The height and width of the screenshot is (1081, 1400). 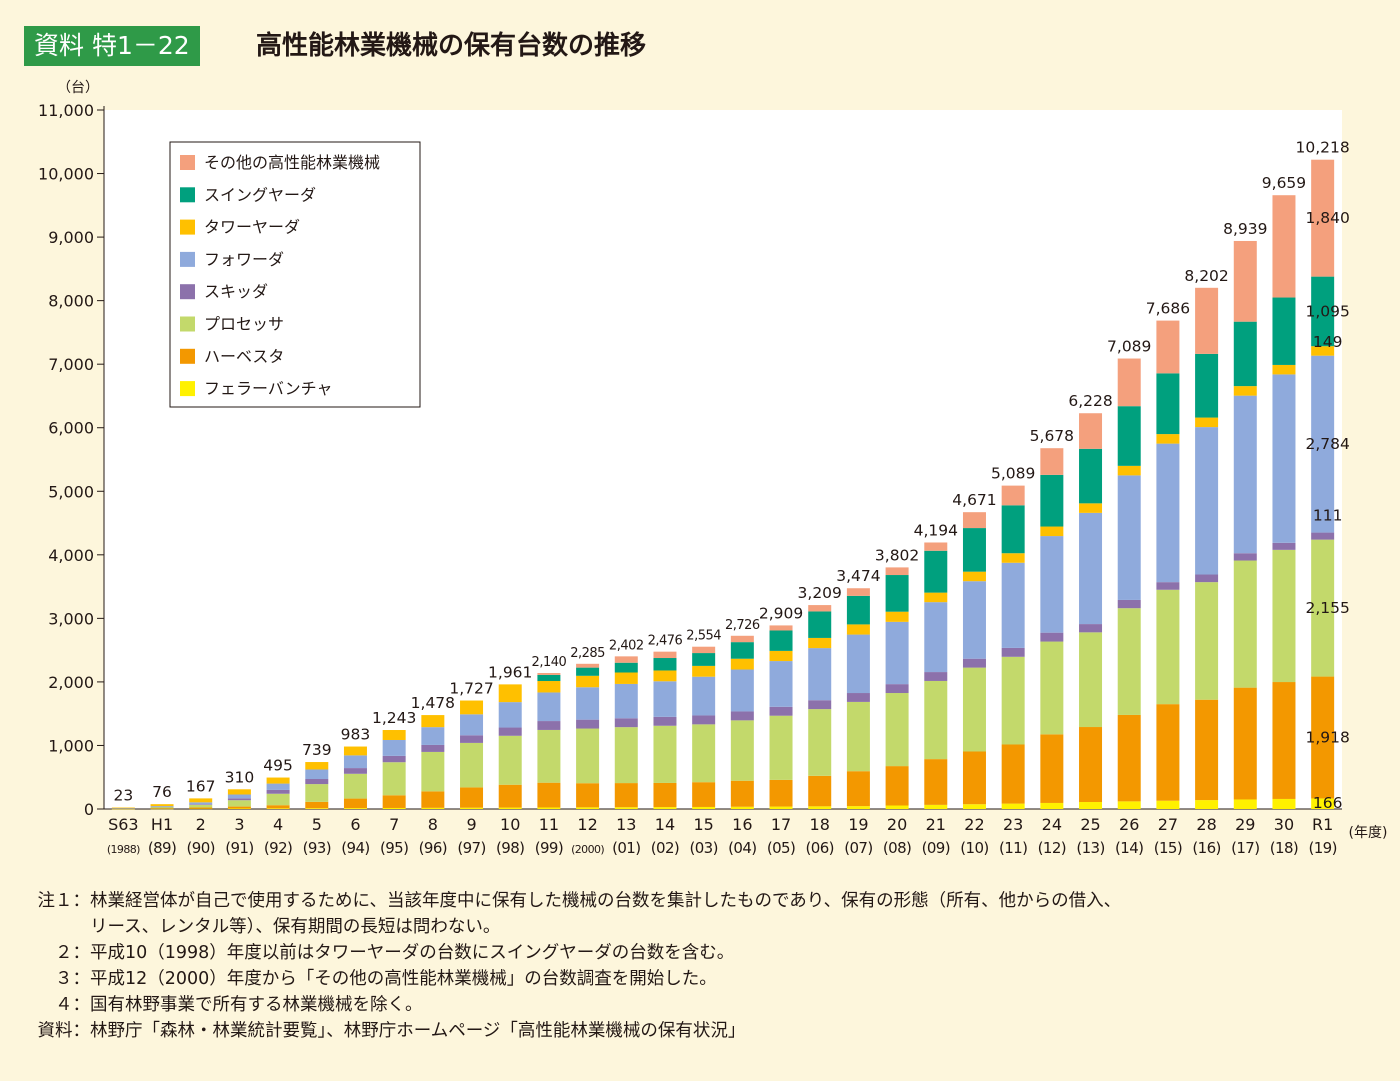 What do you see at coordinates (1013, 474) in the screenshot?
I see `bar-total-label: 5,089` at bounding box center [1013, 474].